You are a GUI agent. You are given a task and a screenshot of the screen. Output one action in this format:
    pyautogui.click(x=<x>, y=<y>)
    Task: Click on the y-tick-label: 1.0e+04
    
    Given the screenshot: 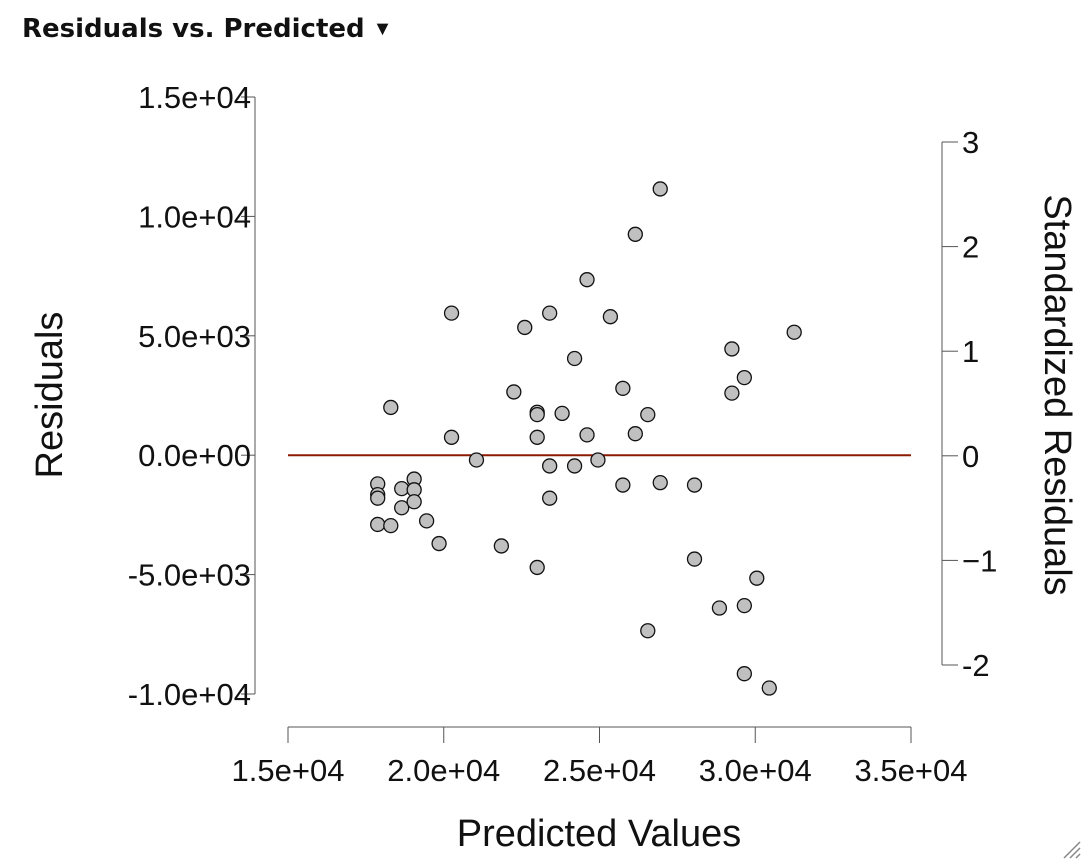 What is the action you would take?
    pyautogui.click(x=194, y=216)
    